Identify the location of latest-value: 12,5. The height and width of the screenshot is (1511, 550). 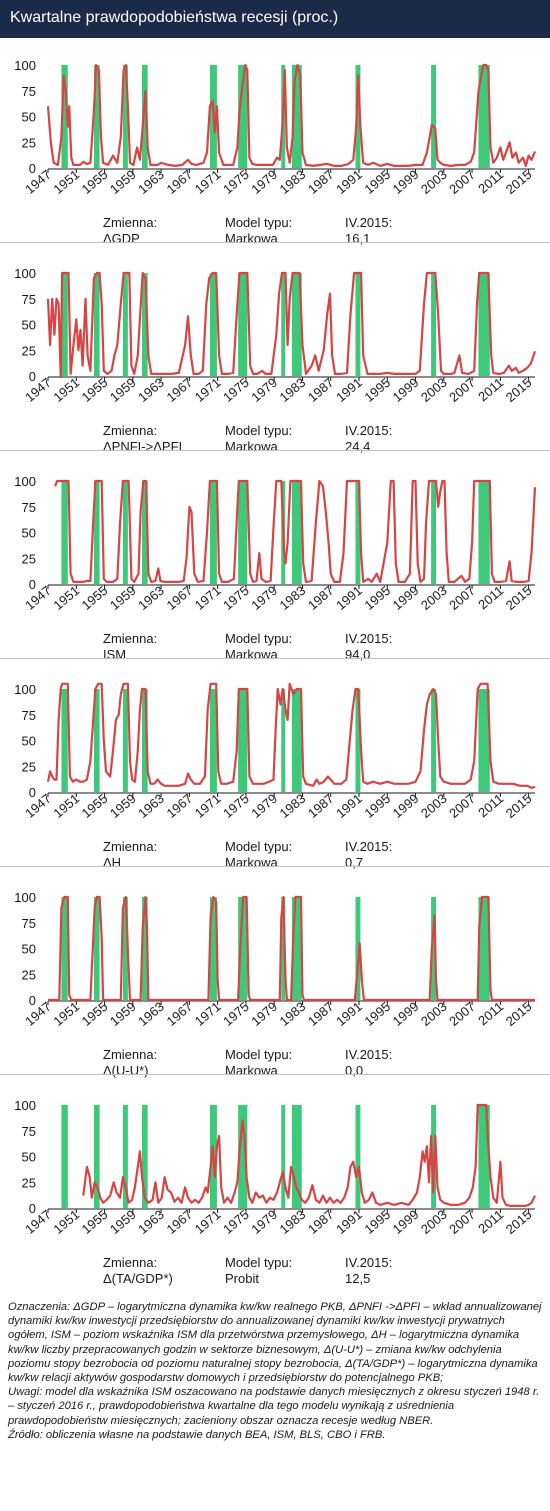
(358, 1278).